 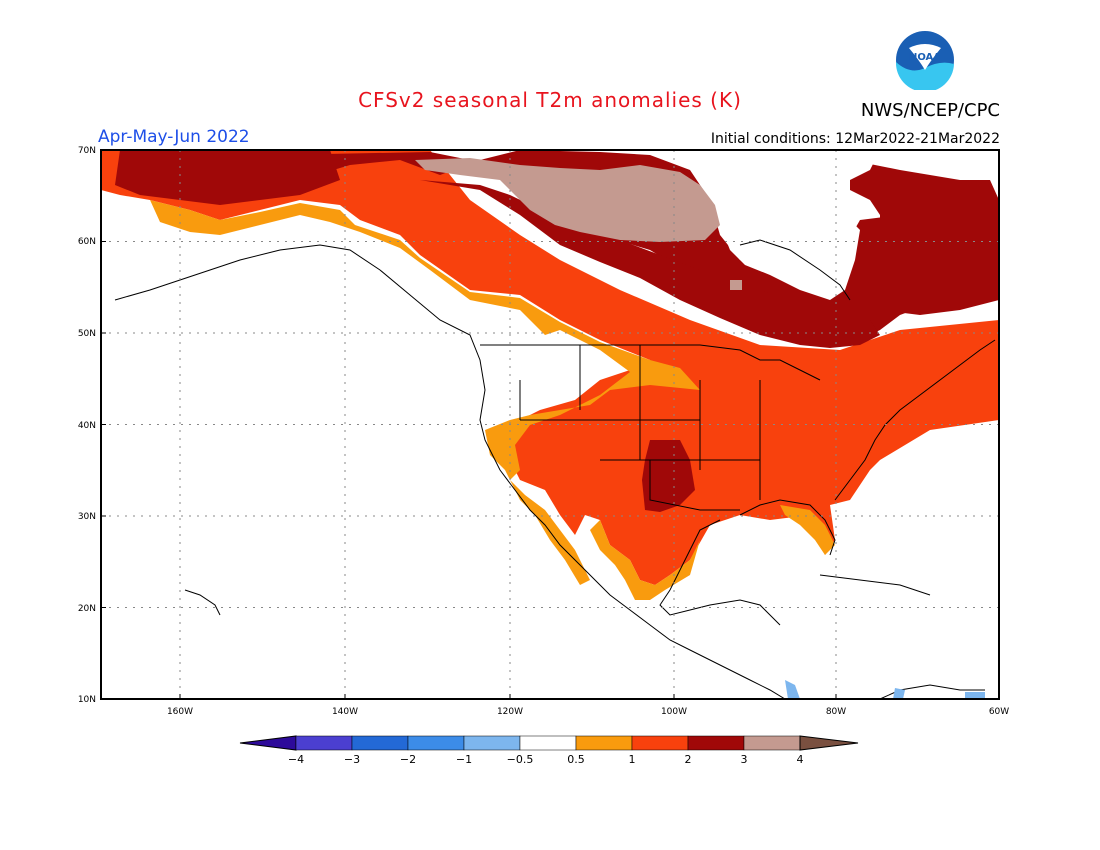 I want to click on lon-tick-100w: 100W, so click(x=674, y=712).